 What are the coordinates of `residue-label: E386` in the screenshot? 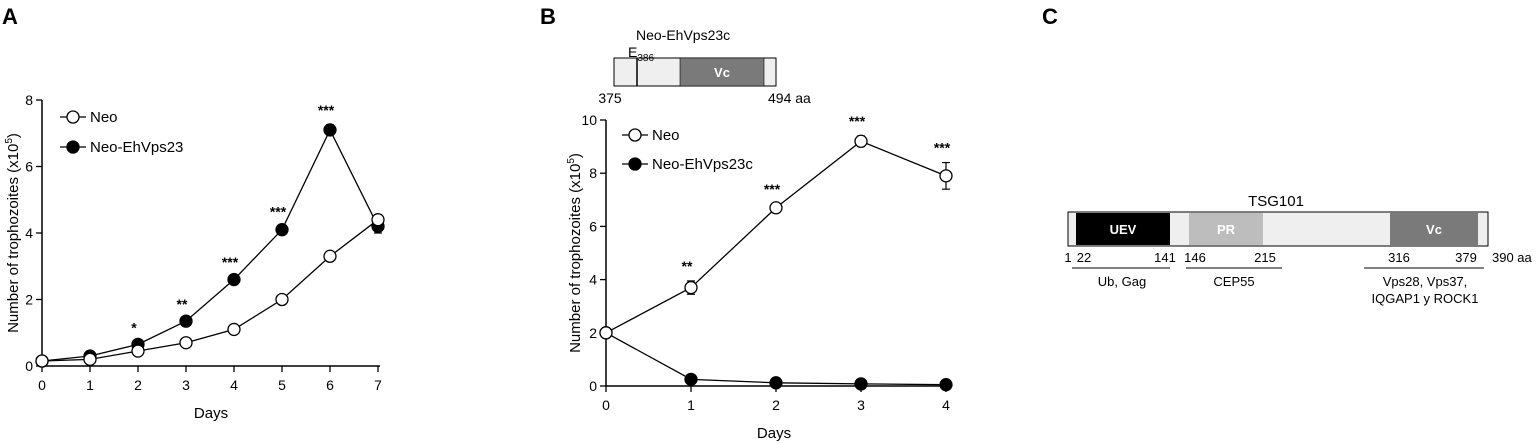 It's located at (641, 54).